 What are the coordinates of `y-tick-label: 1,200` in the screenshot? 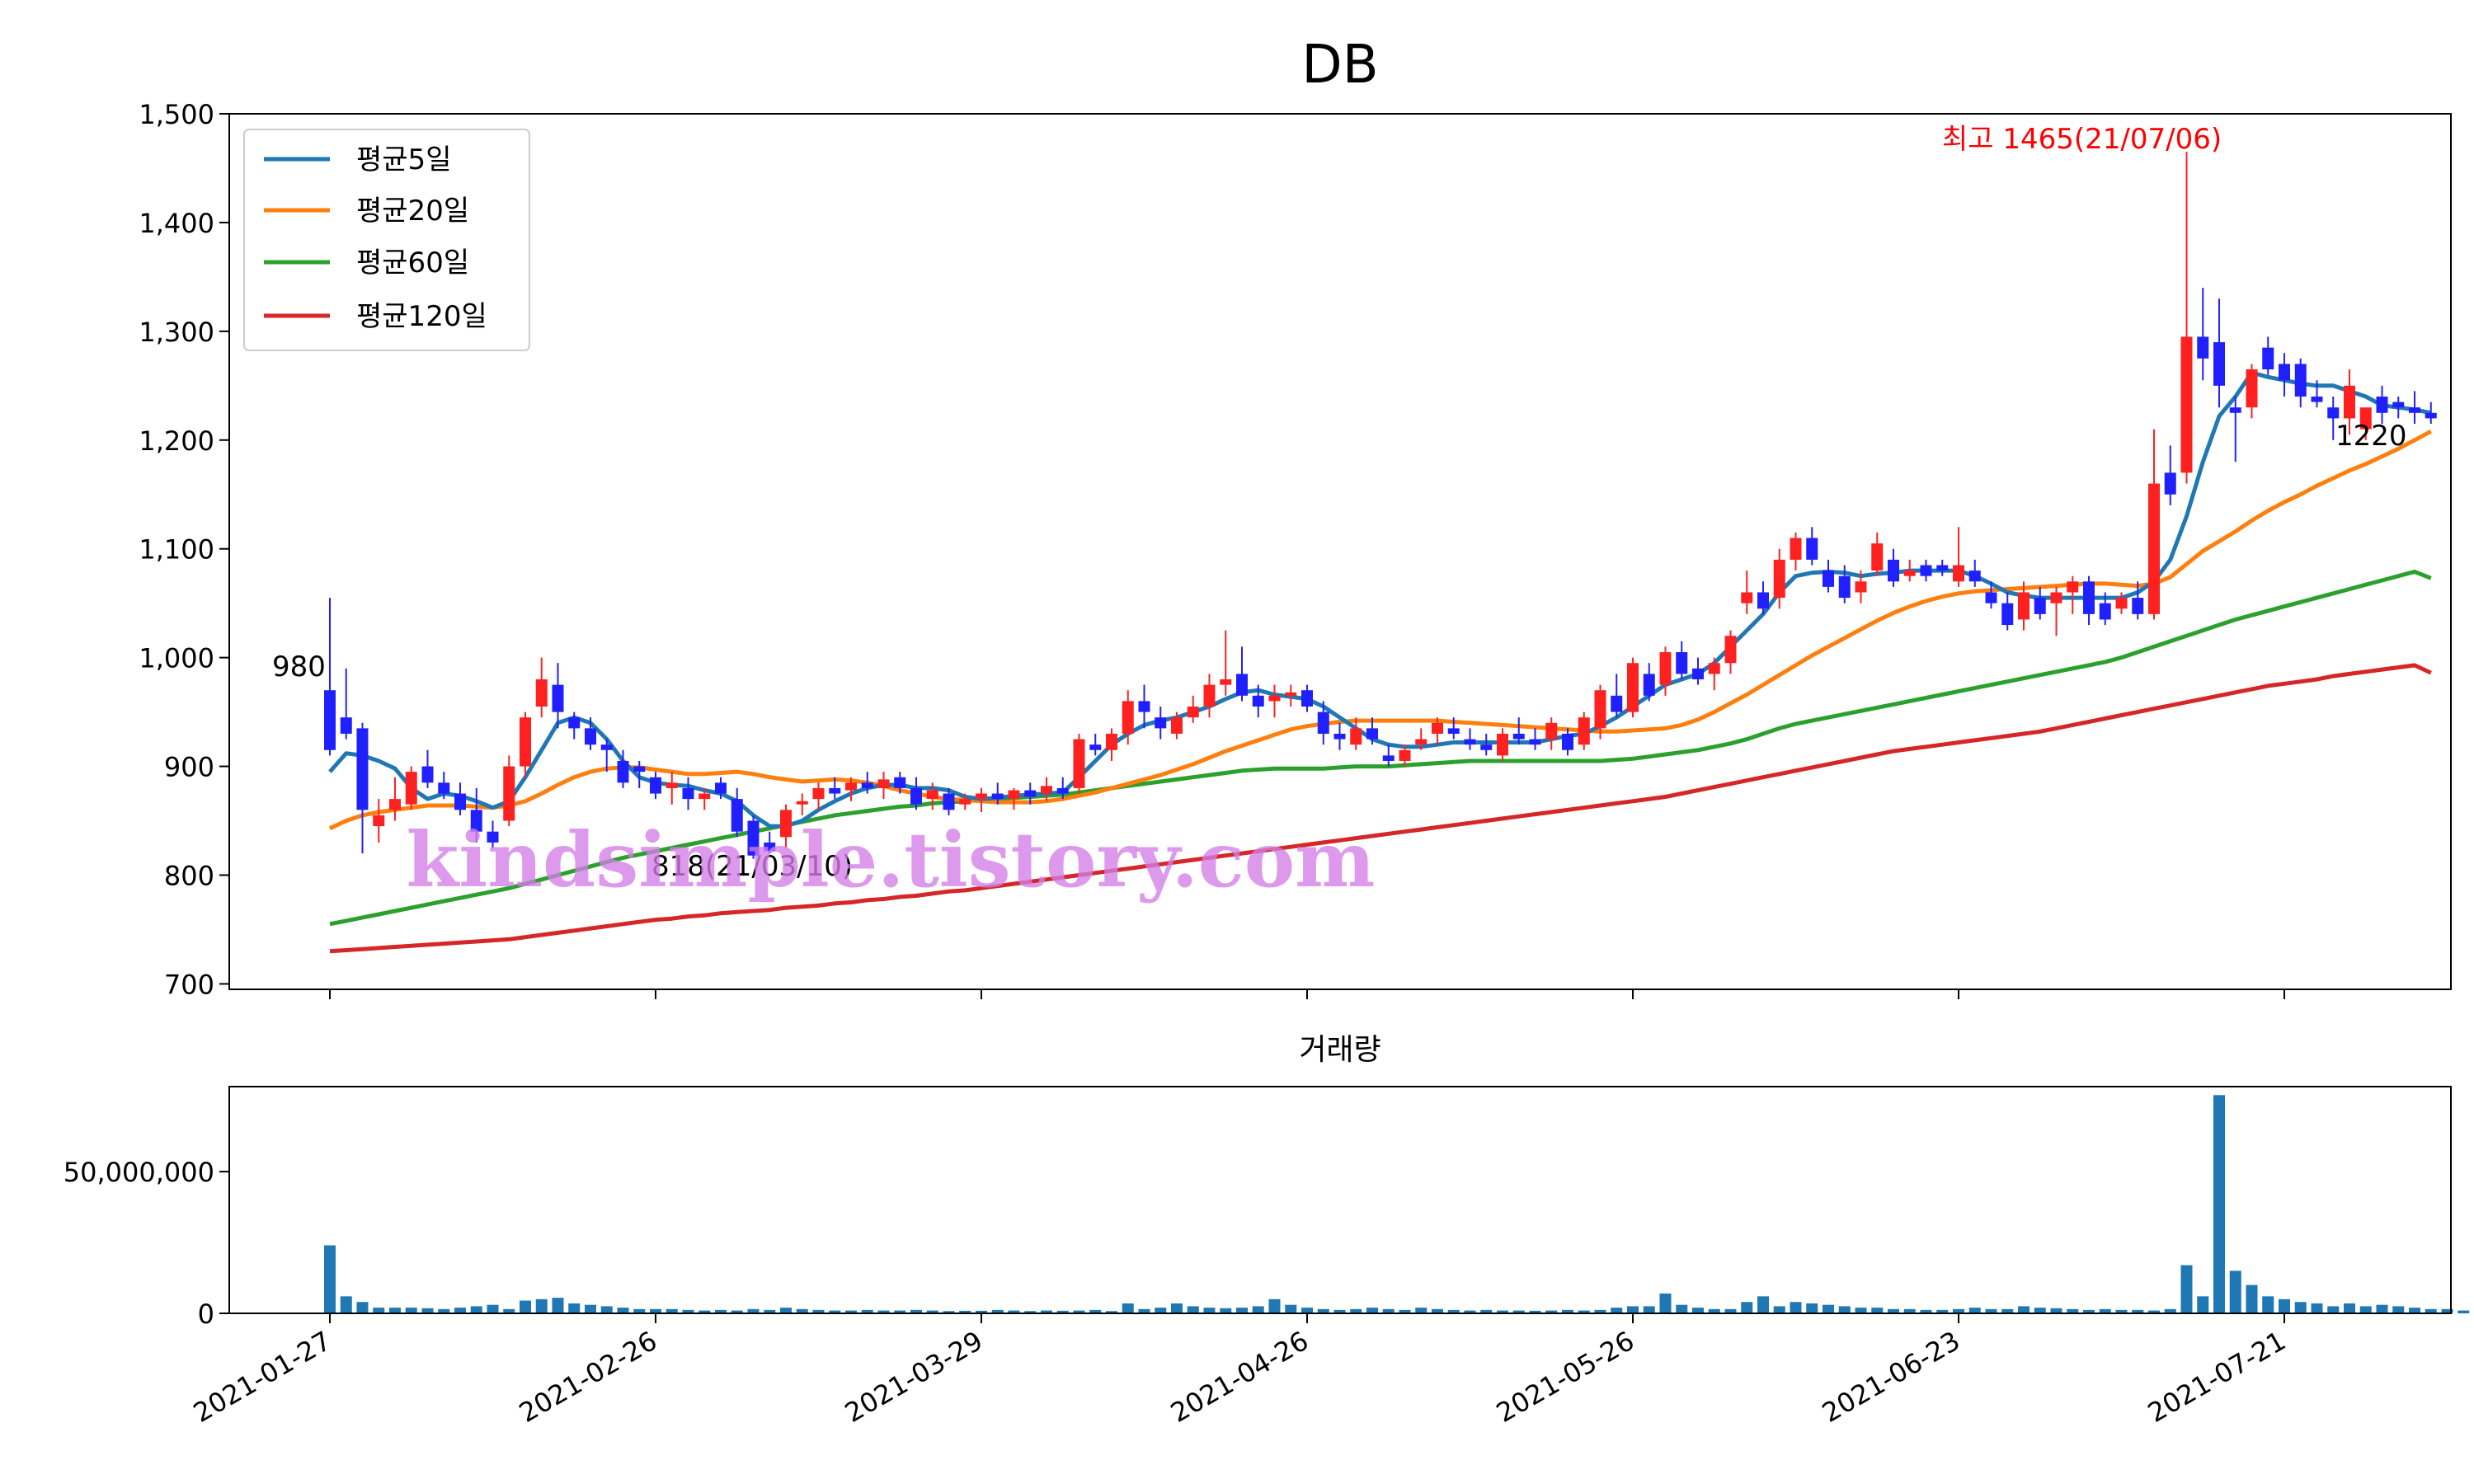 It's located at (176, 441).